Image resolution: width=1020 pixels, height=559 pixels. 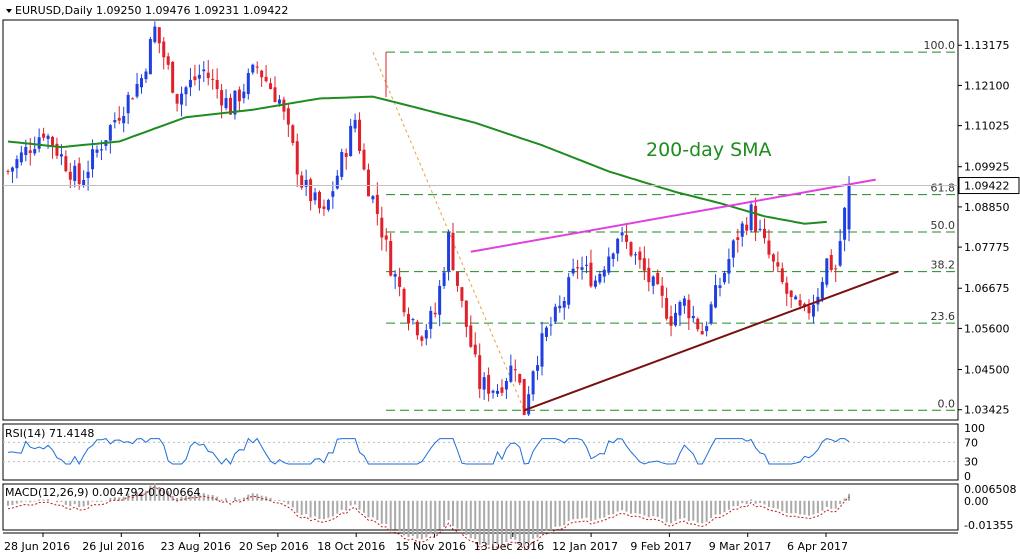 What do you see at coordinates (9, 11) in the screenshot?
I see `dropdown-arrow-icon` at bounding box center [9, 11].